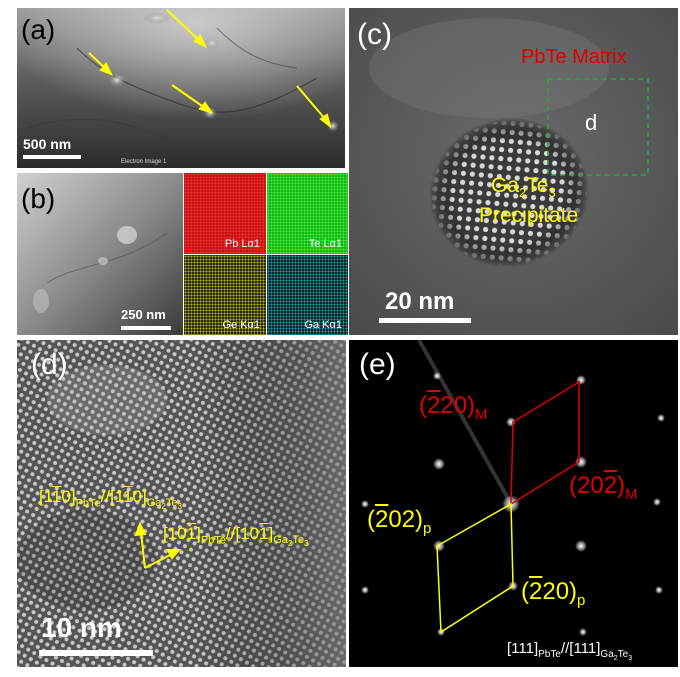 Image resolution: width=680 pixels, height=677 pixels. I want to click on zone-a: [111], so click(523, 648).